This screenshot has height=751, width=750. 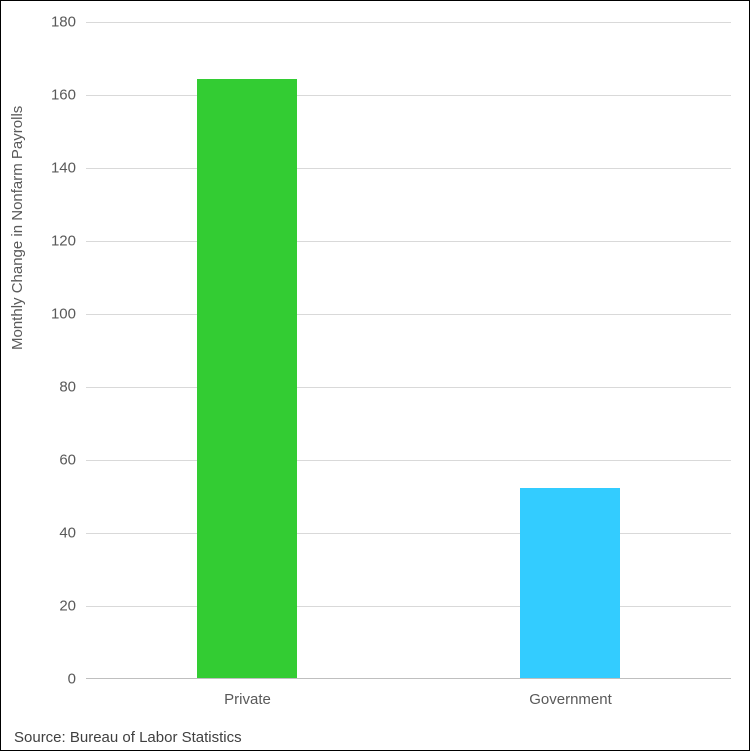 I want to click on y-tick-label: 80, so click(x=67, y=387).